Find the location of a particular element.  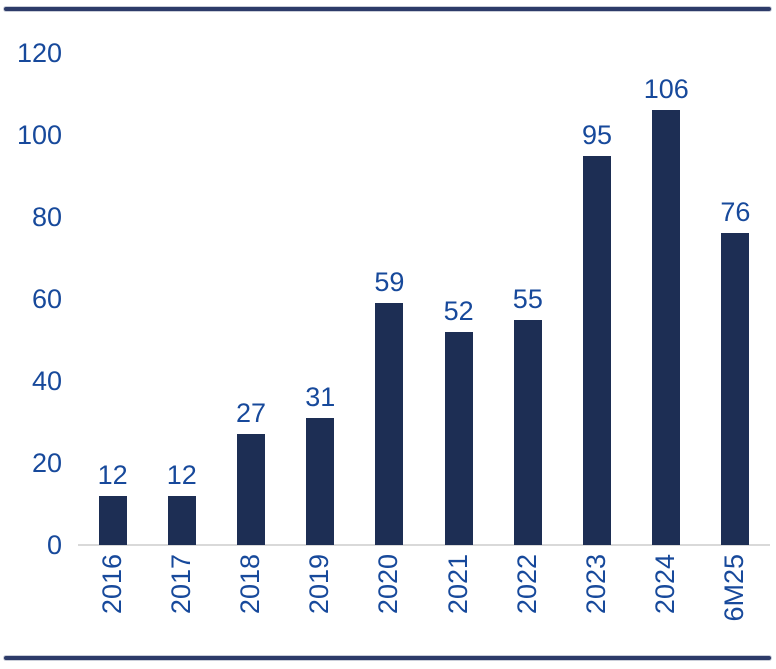

x-tick-label: 2016 is located at coordinates (111, 584).